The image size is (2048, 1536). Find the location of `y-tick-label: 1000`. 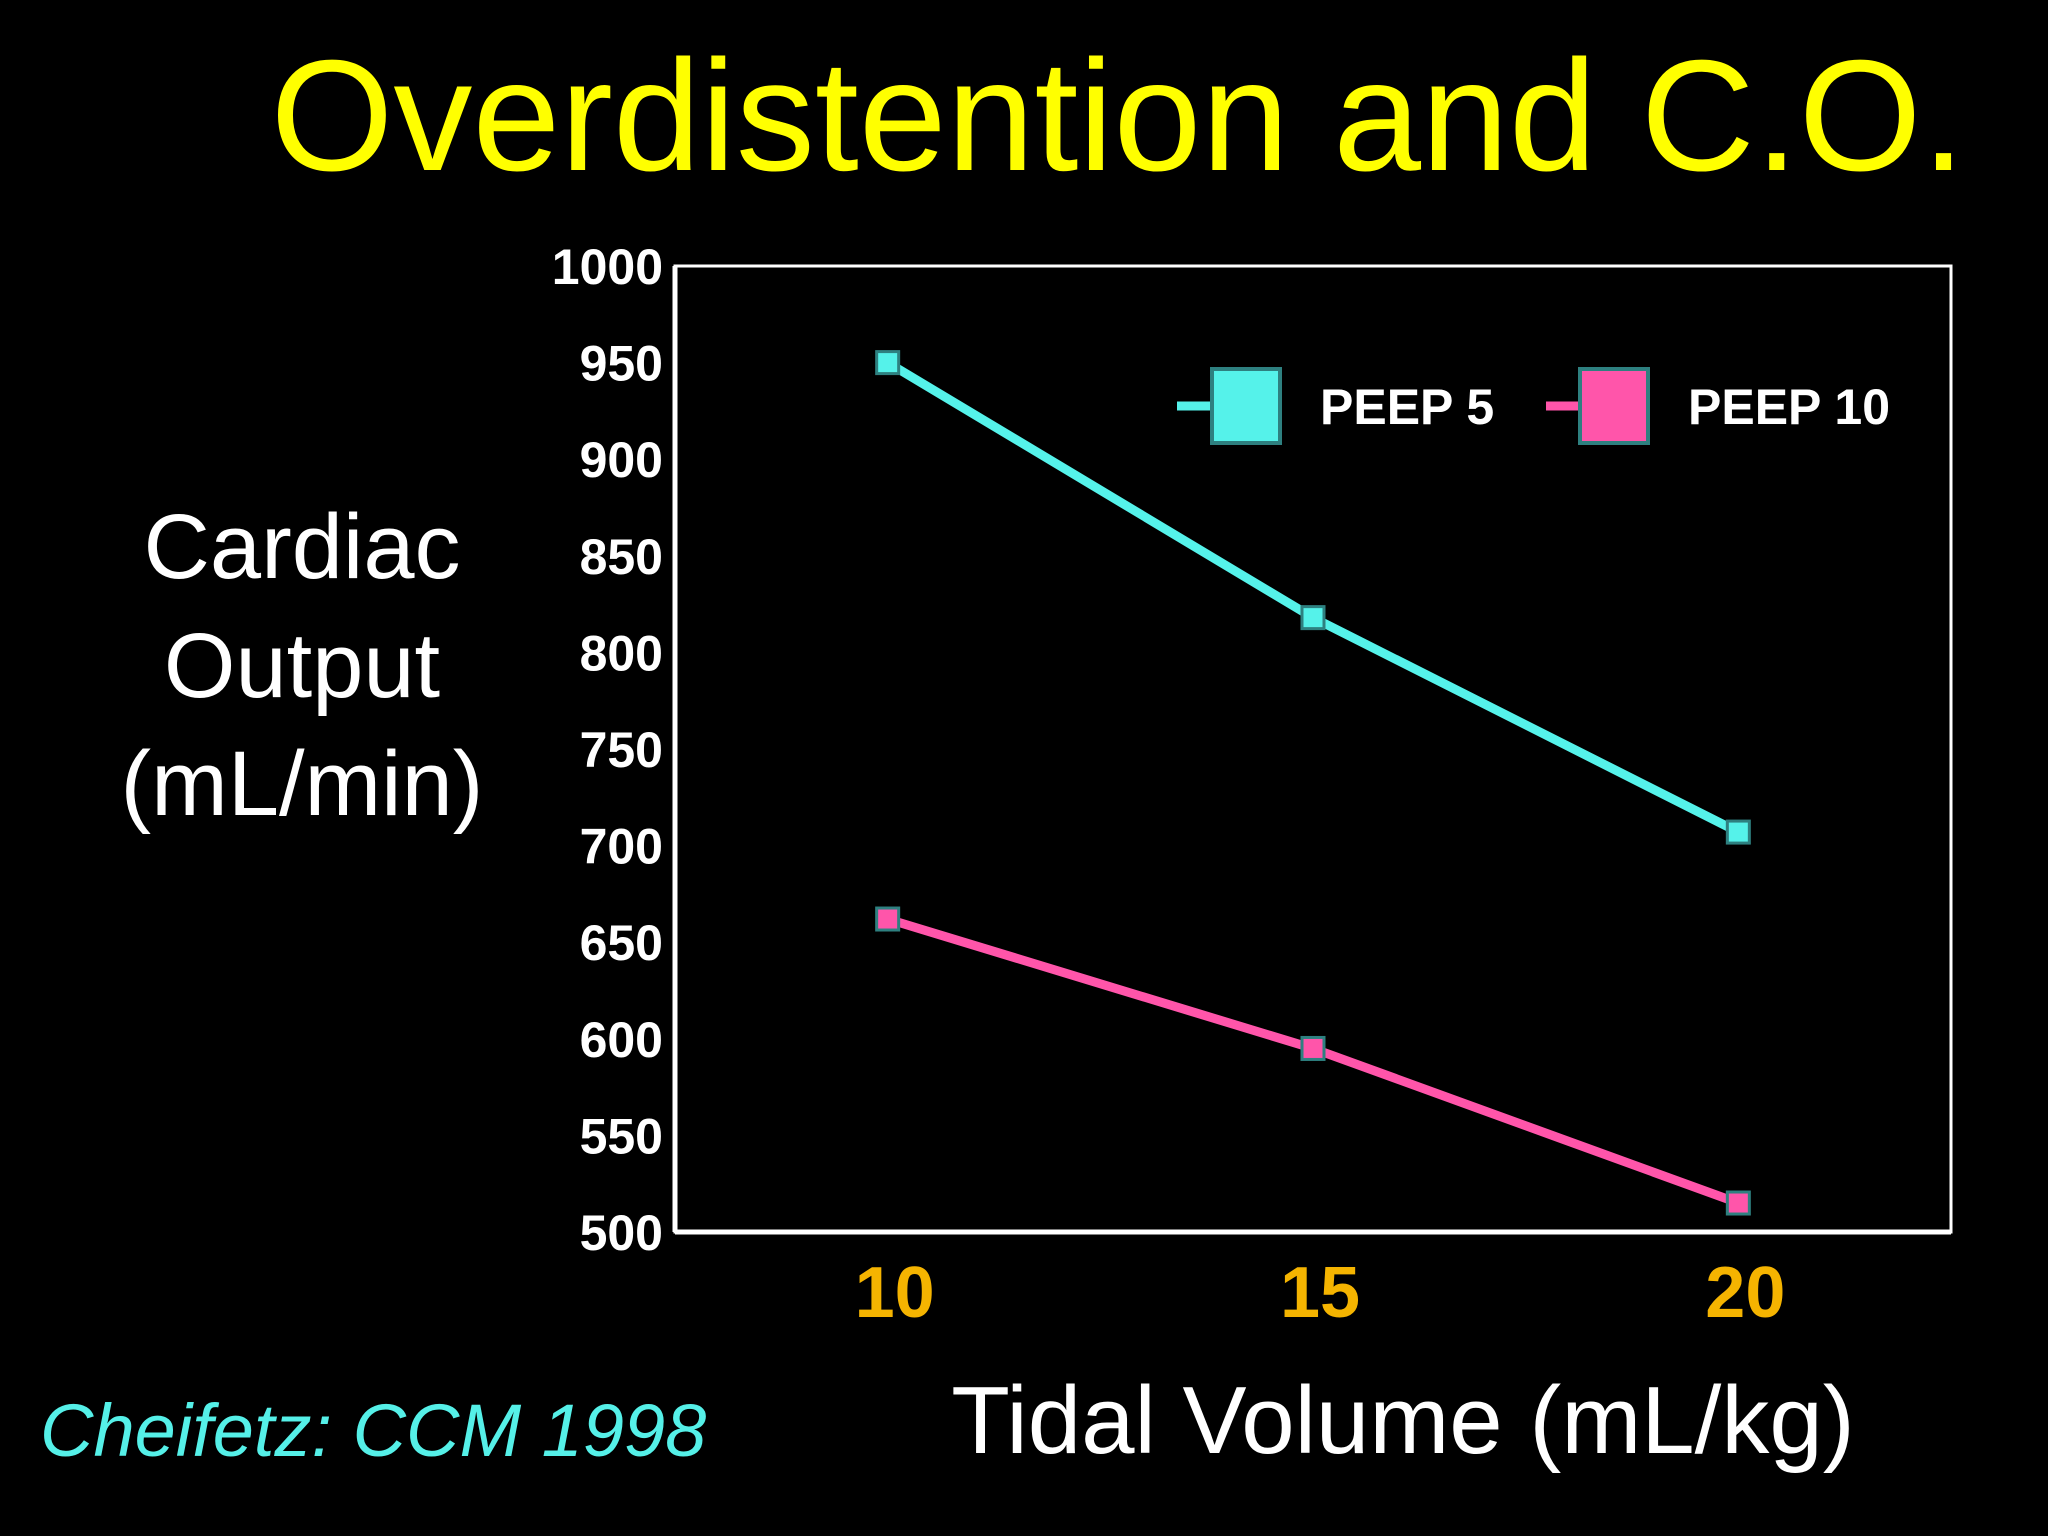

y-tick-label: 1000 is located at coordinates (607, 267).